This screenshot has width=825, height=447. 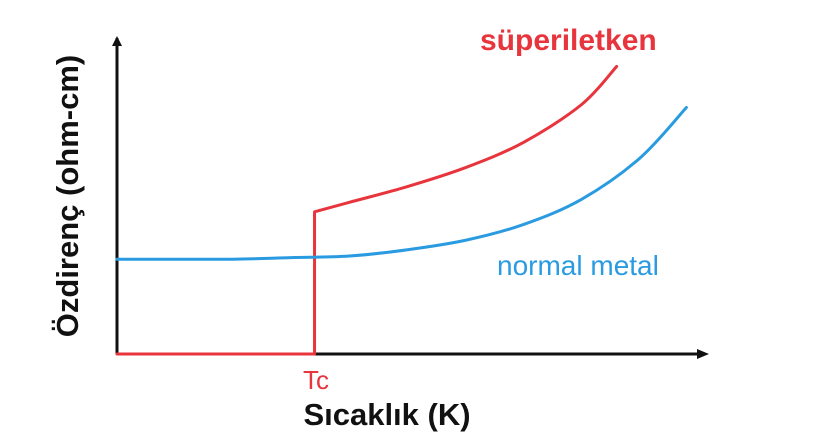 What do you see at coordinates (703, 354) in the screenshot?
I see `x-axis-arrow` at bounding box center [703, 354].